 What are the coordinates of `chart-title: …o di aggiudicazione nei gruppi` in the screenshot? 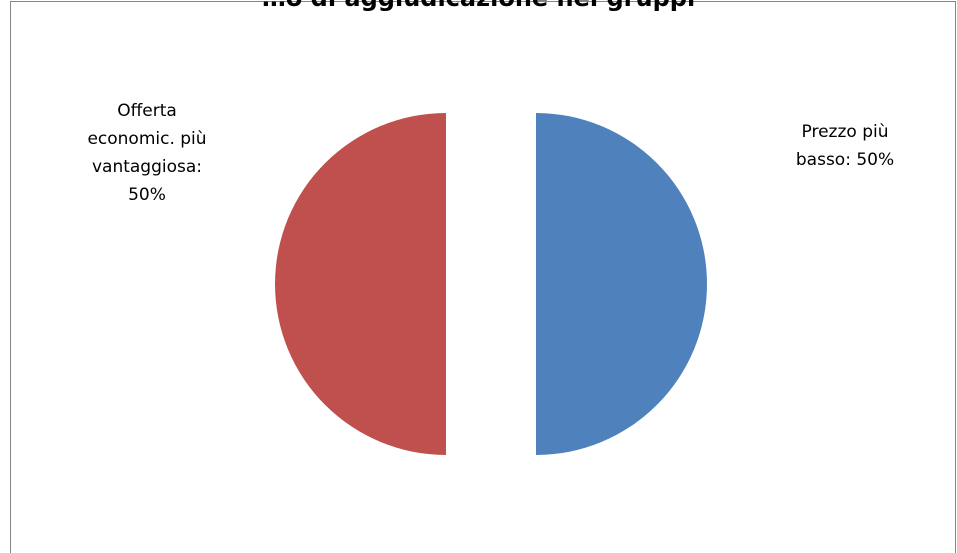 It's located at (478, 6).